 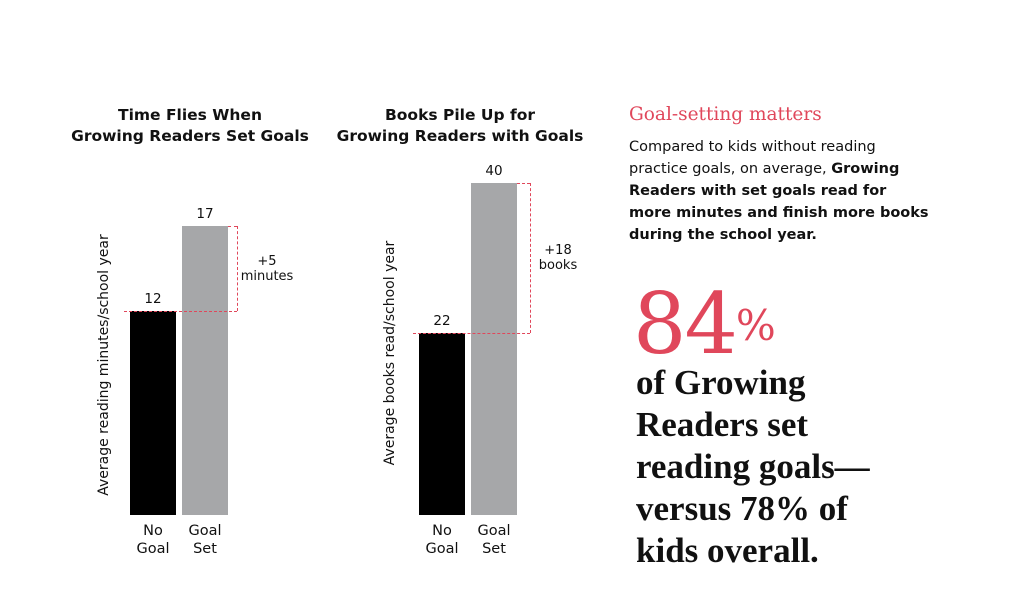 I want to click on y-axis-label: Average books read/school year, so click(x=390, y=353).